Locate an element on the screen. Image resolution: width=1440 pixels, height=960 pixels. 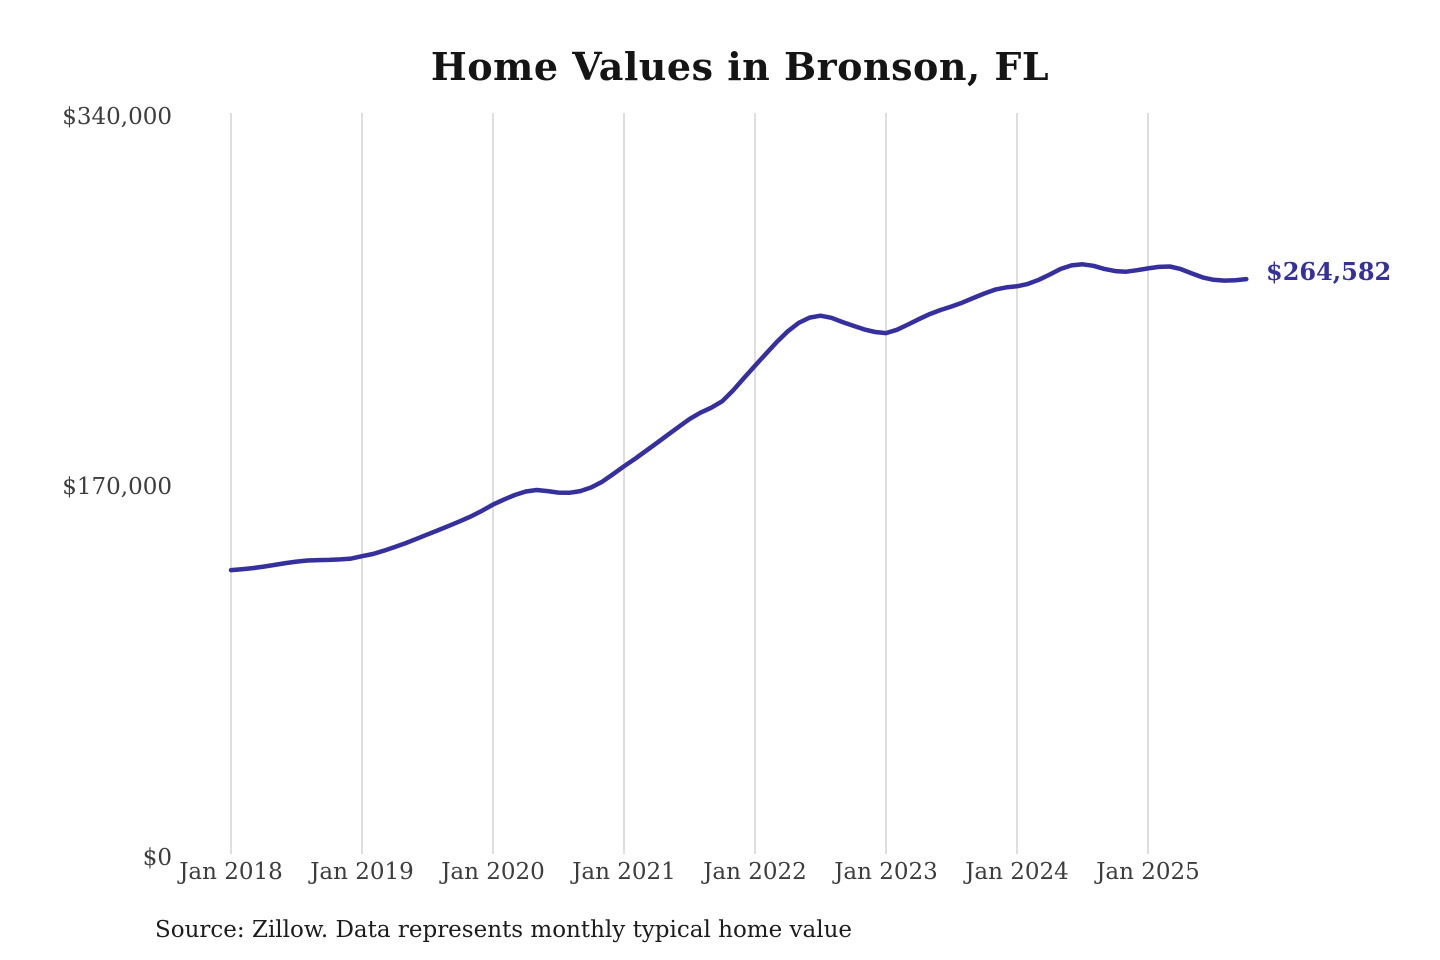
x-tick-label-jan-2022: Jan 2022 is located at coordinates (755, 872).